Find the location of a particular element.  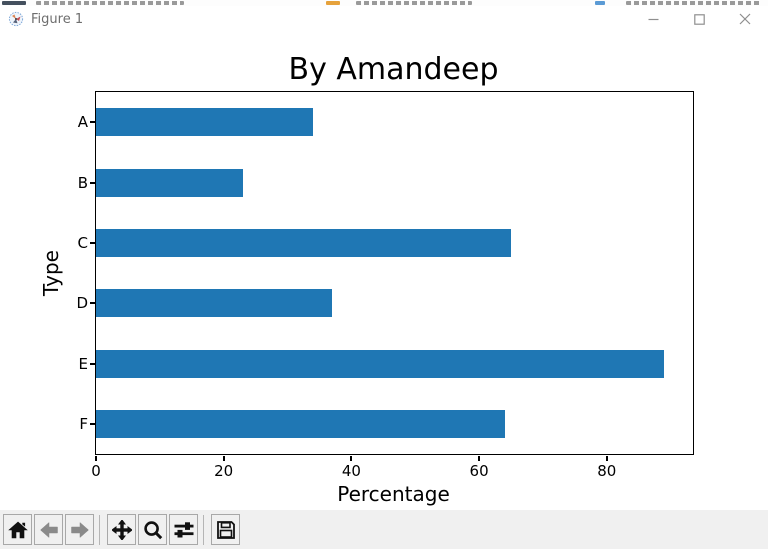

y-tick-label: B is located at coordinates (82, 182).